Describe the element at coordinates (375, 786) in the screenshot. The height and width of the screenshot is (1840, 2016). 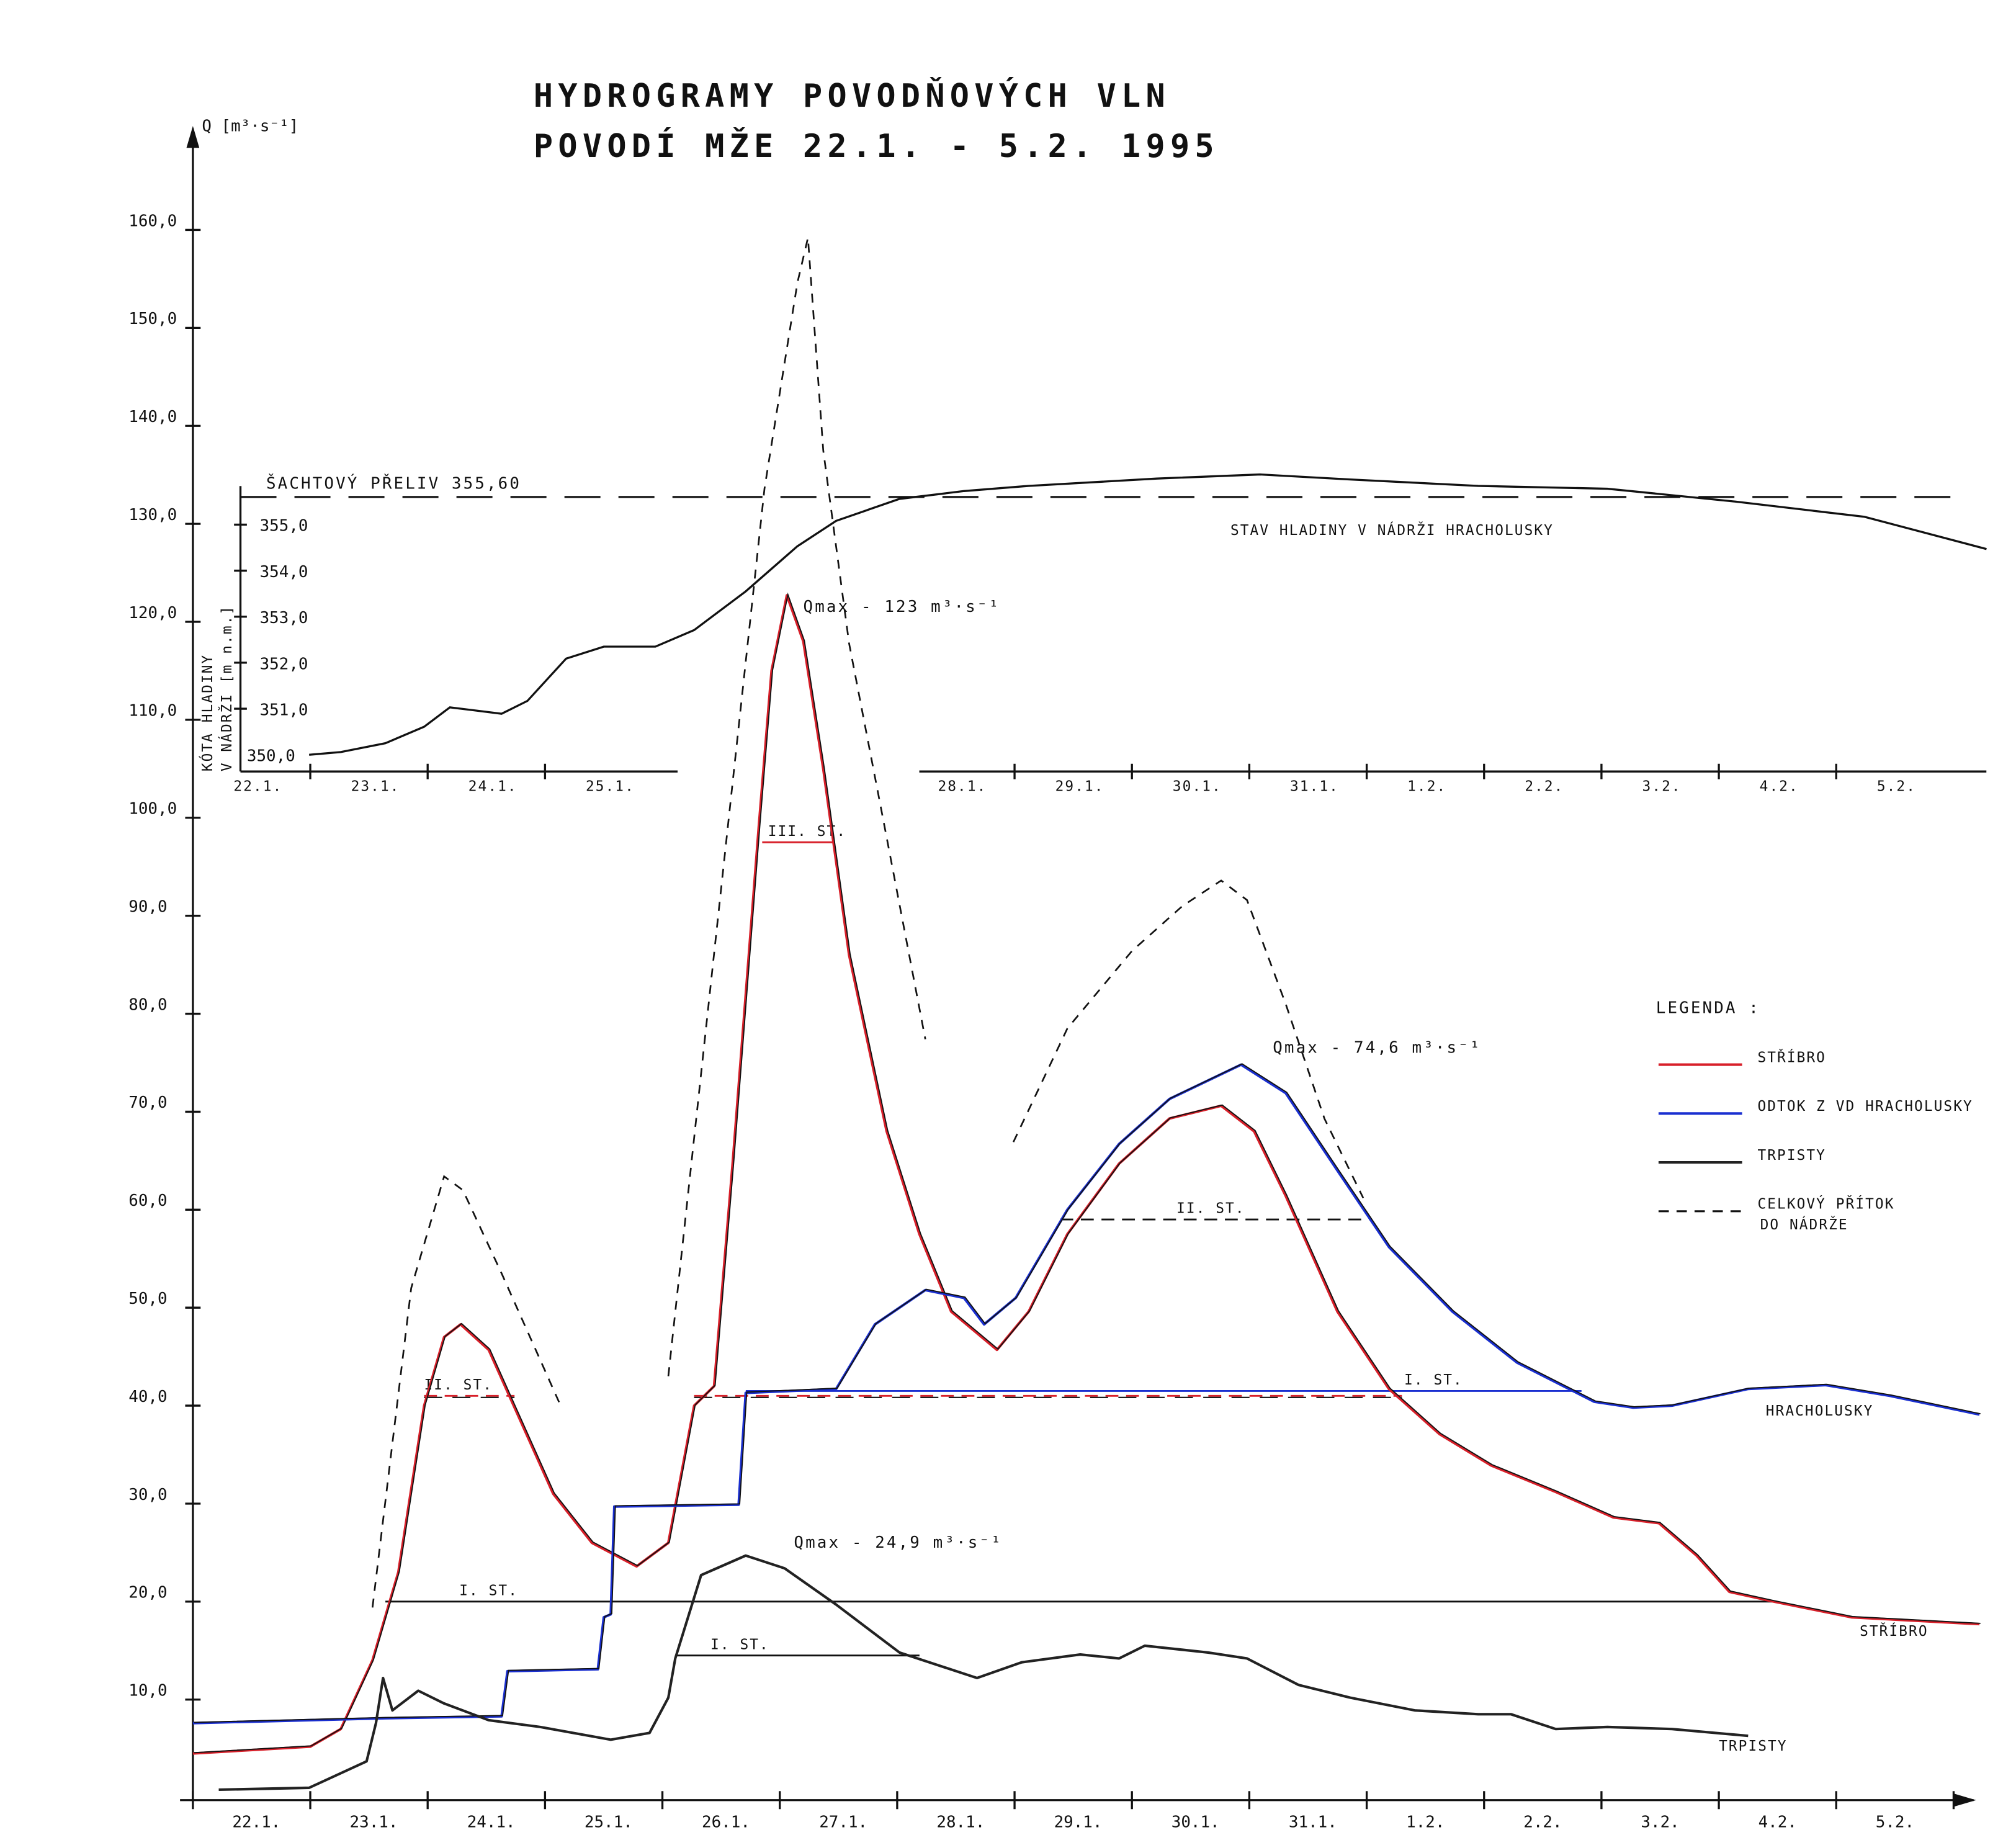
I see `inset-x-tick-label: 23.1.` at that location.